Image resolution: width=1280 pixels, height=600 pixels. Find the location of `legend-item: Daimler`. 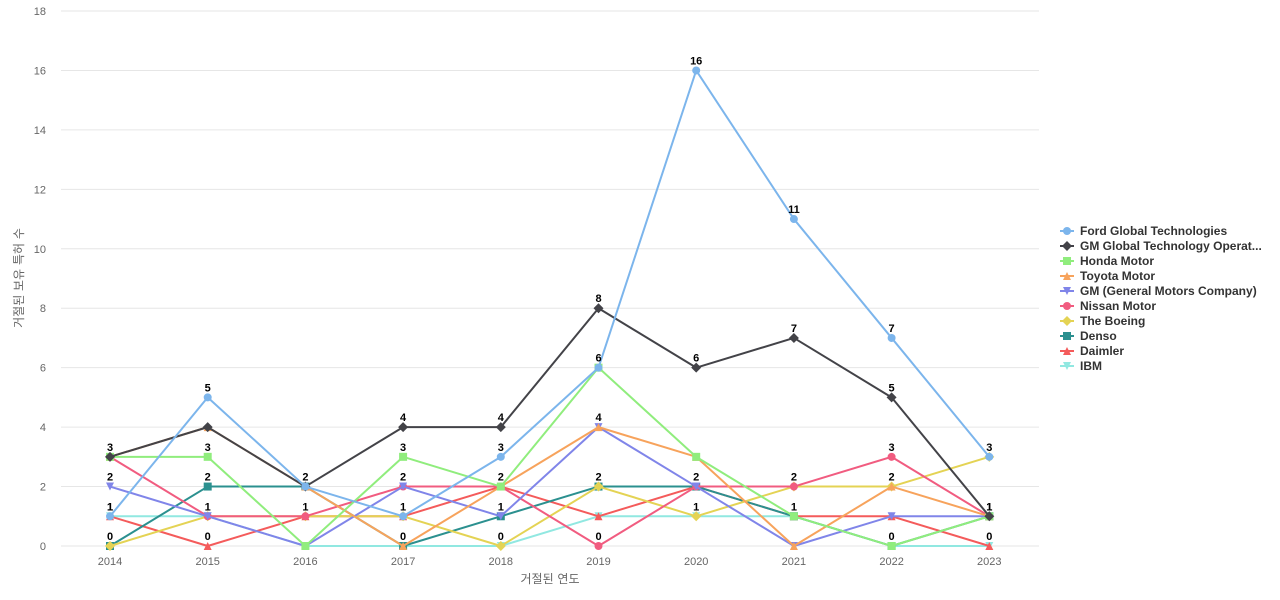

legend-item: Daimler is located at coordinates (1092, 351).